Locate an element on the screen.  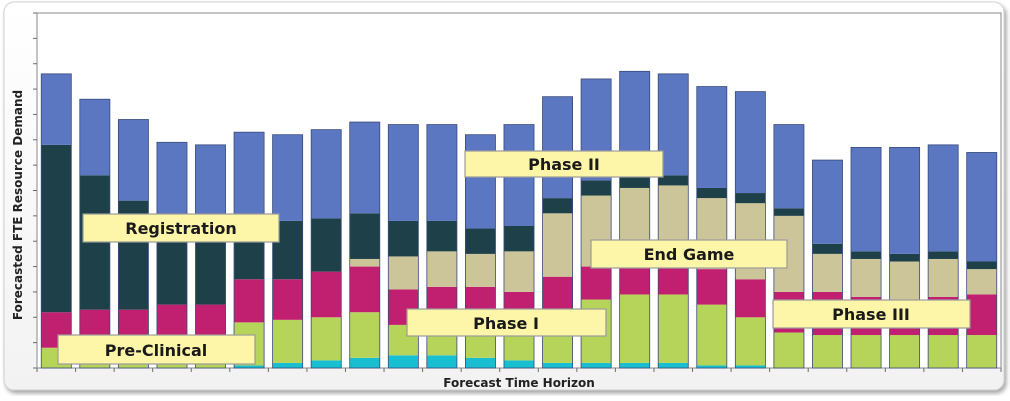
callout-registration: Registration is located at coordinates (181, 228).